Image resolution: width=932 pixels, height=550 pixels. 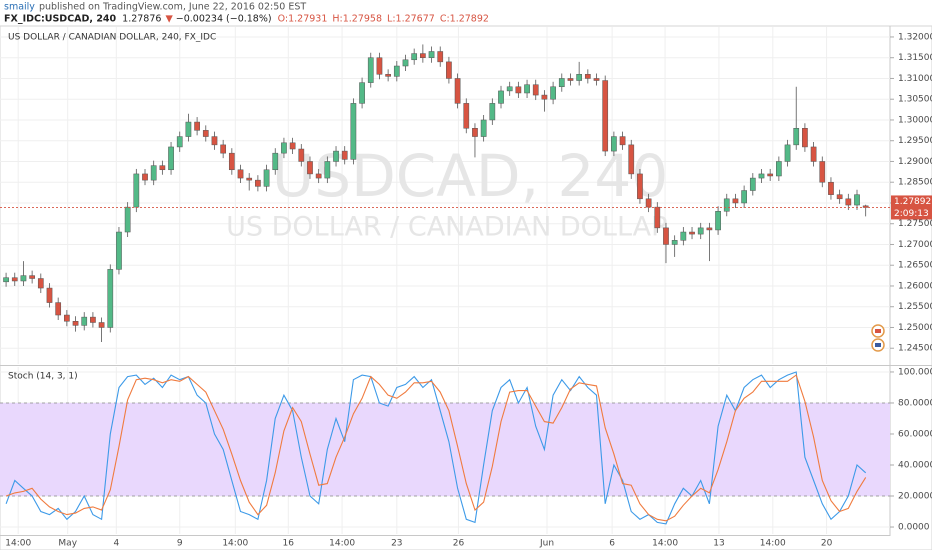 What do you see at coordinates (915, 79) in the screenshot?
I see `y-tick-label: 1.31000` at bounding box center [915, 79].